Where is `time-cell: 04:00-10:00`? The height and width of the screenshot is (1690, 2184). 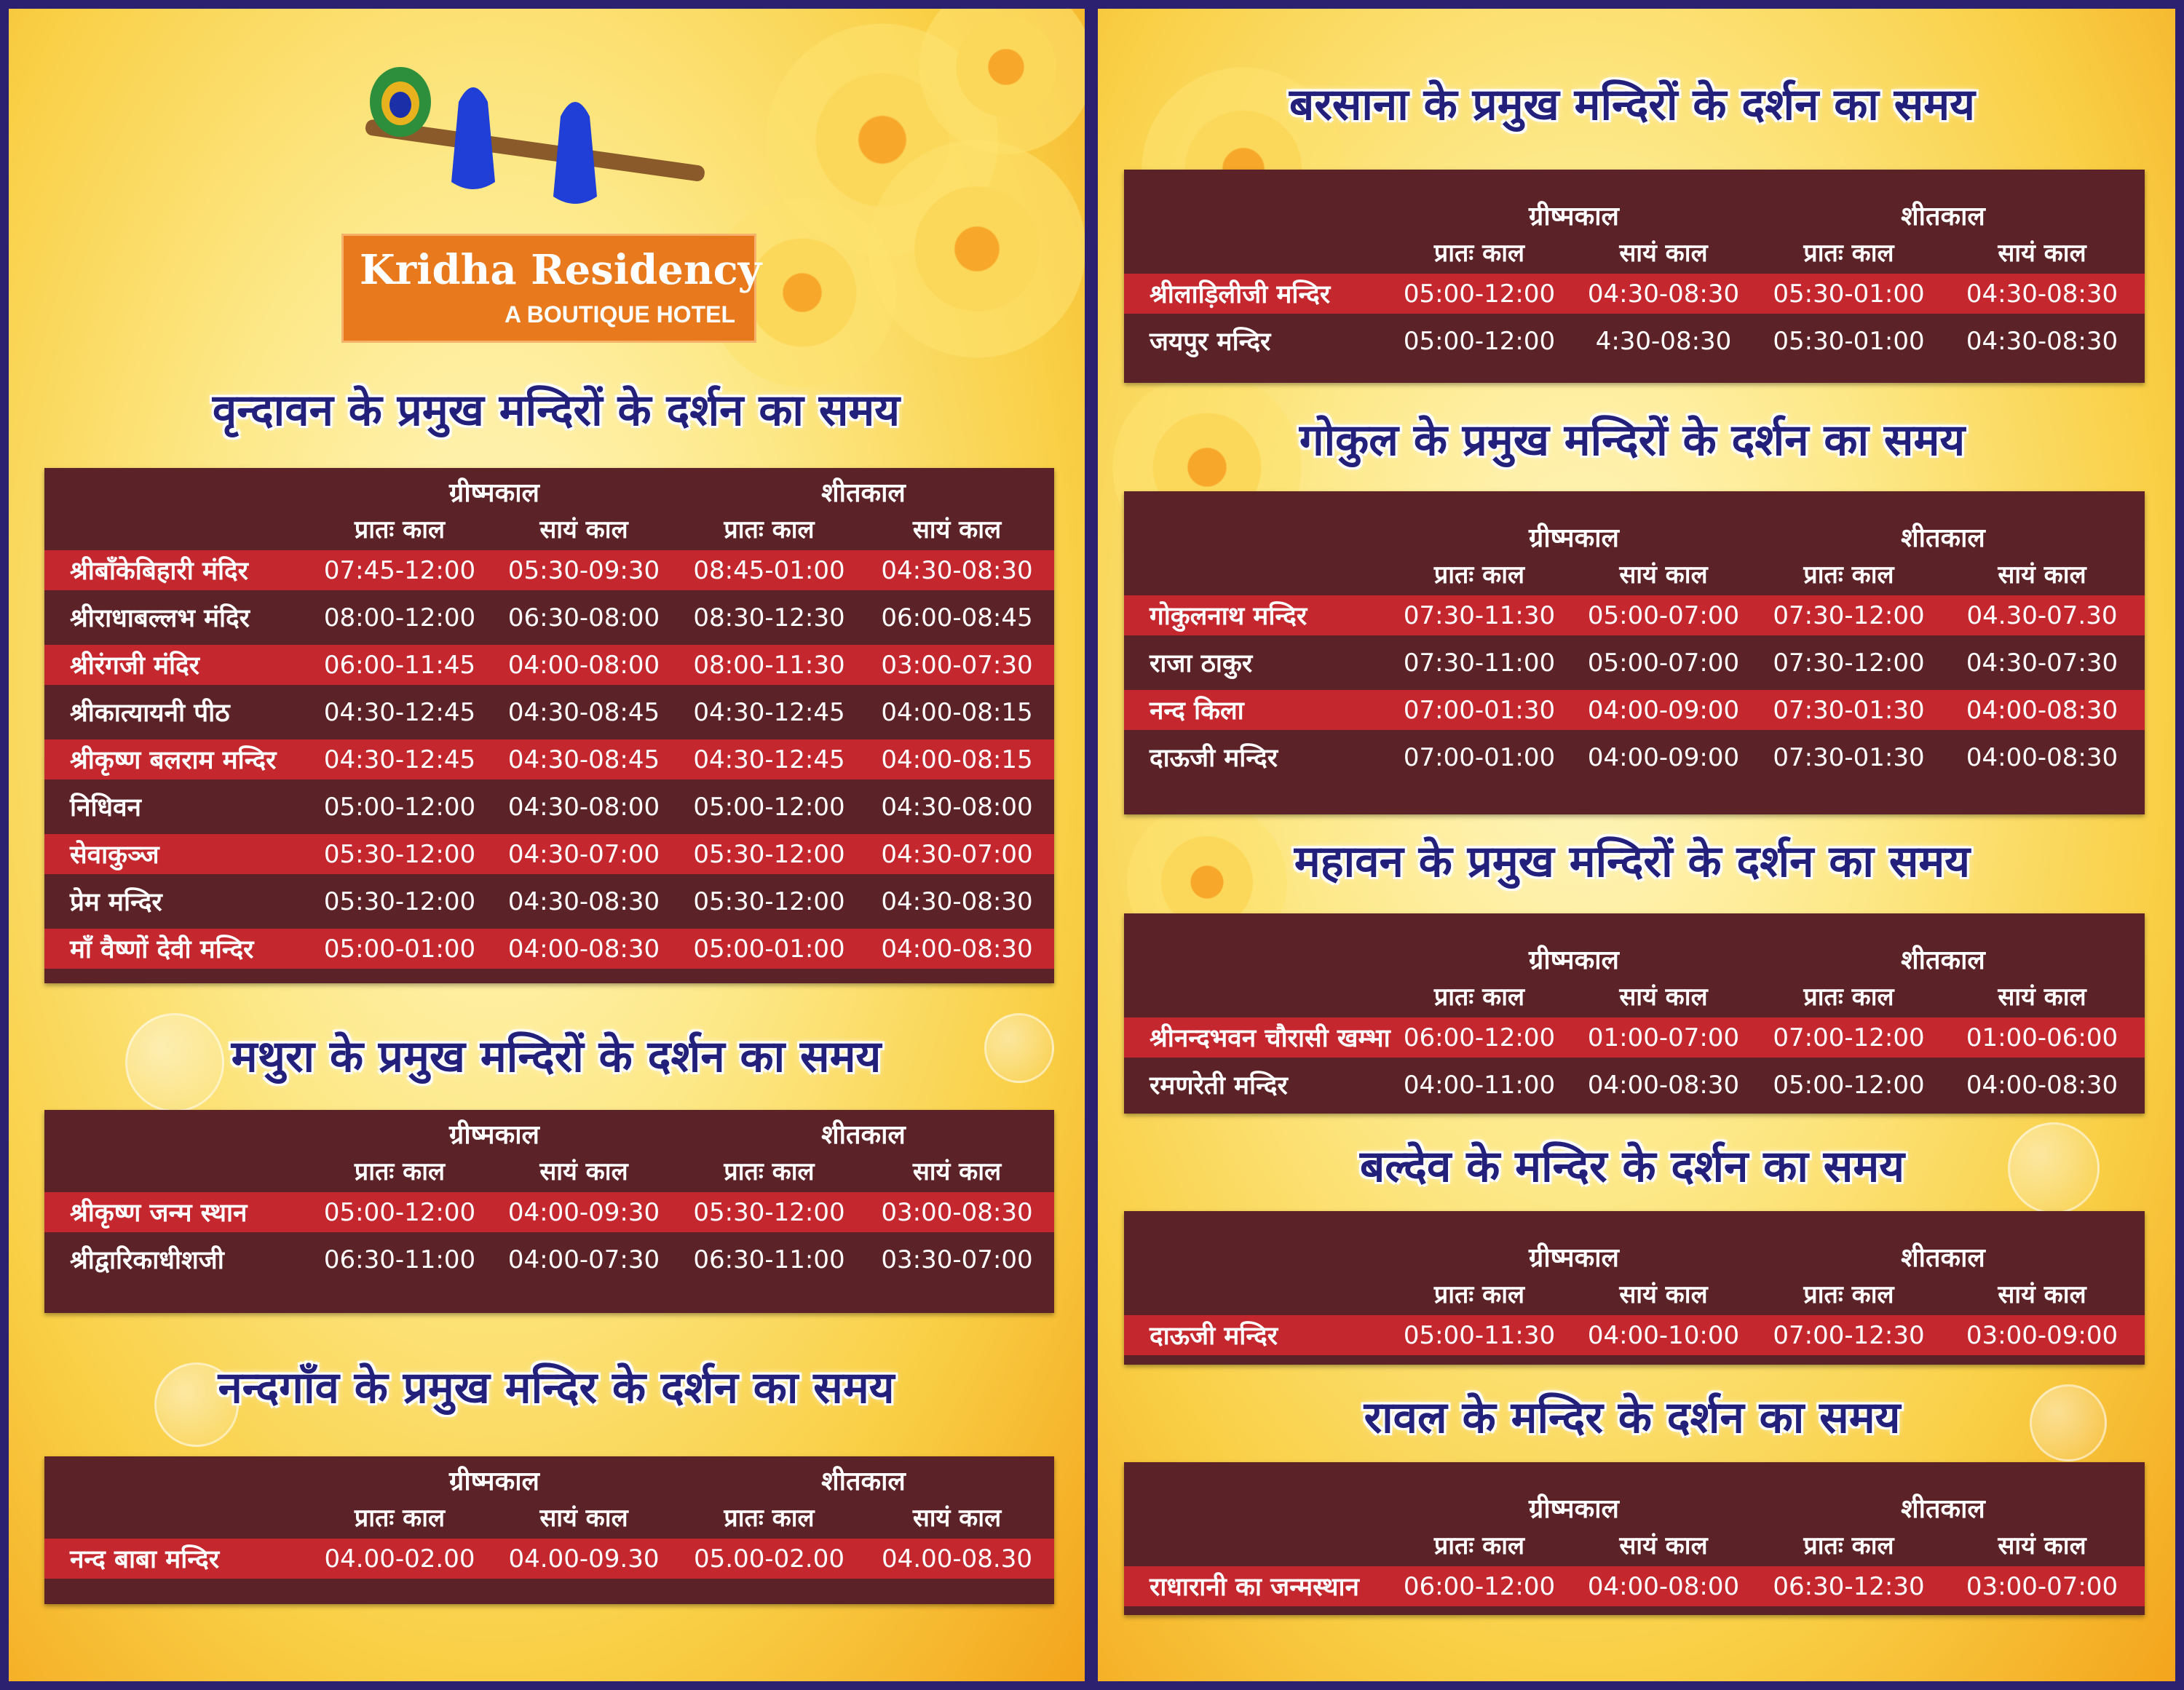 time-cell: 04:00-10:00 is located at coordinates (1663, 1335).